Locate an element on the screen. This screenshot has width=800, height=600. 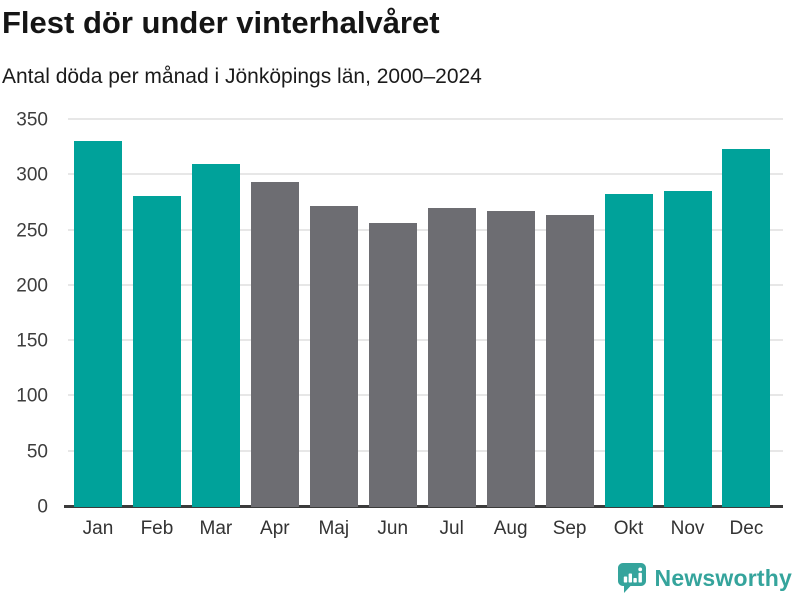
bar-maj is located at coordinates (333, 356).